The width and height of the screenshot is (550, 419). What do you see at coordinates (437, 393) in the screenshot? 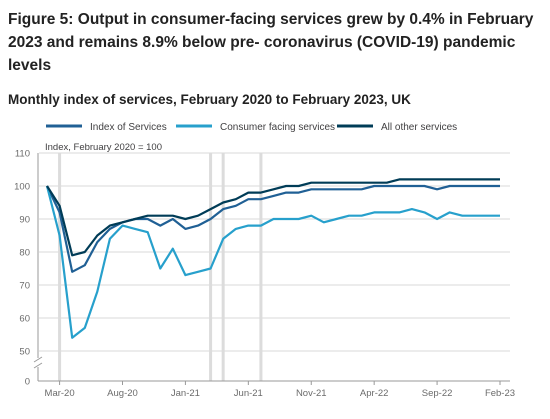
I see `x-tick-label: Sep-22` at bounding box center [437, 393].